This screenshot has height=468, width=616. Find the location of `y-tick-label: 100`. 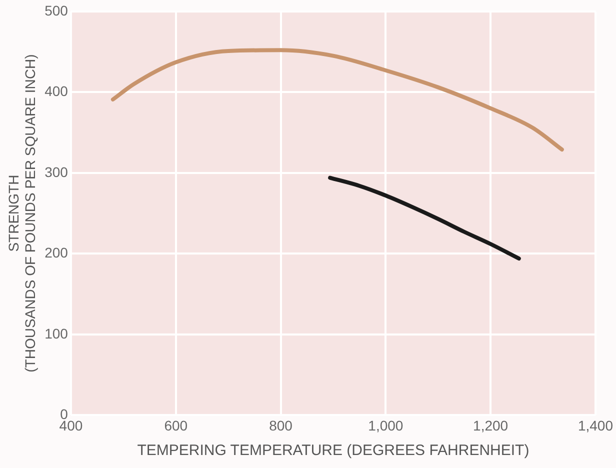

y-tick-label: 100 is located at coordinates (56, 333).